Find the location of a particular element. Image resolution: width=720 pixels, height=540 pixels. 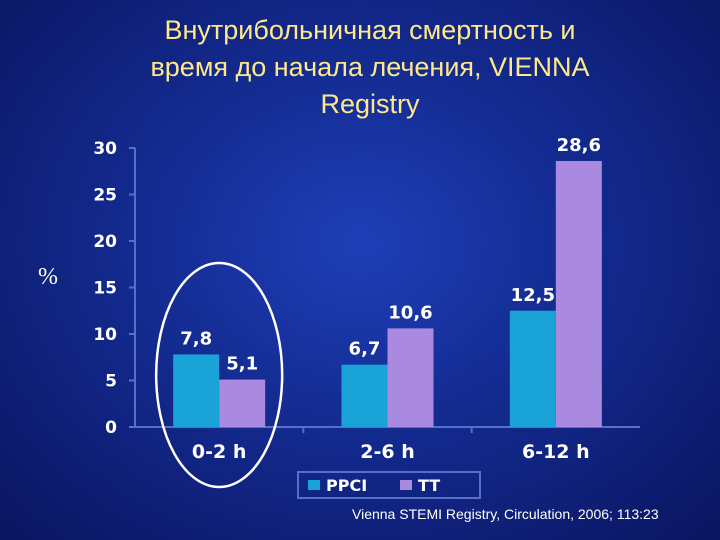

slide-title-line-2: время до начала лечения, VIENNA is located at coordinates (370, 67).